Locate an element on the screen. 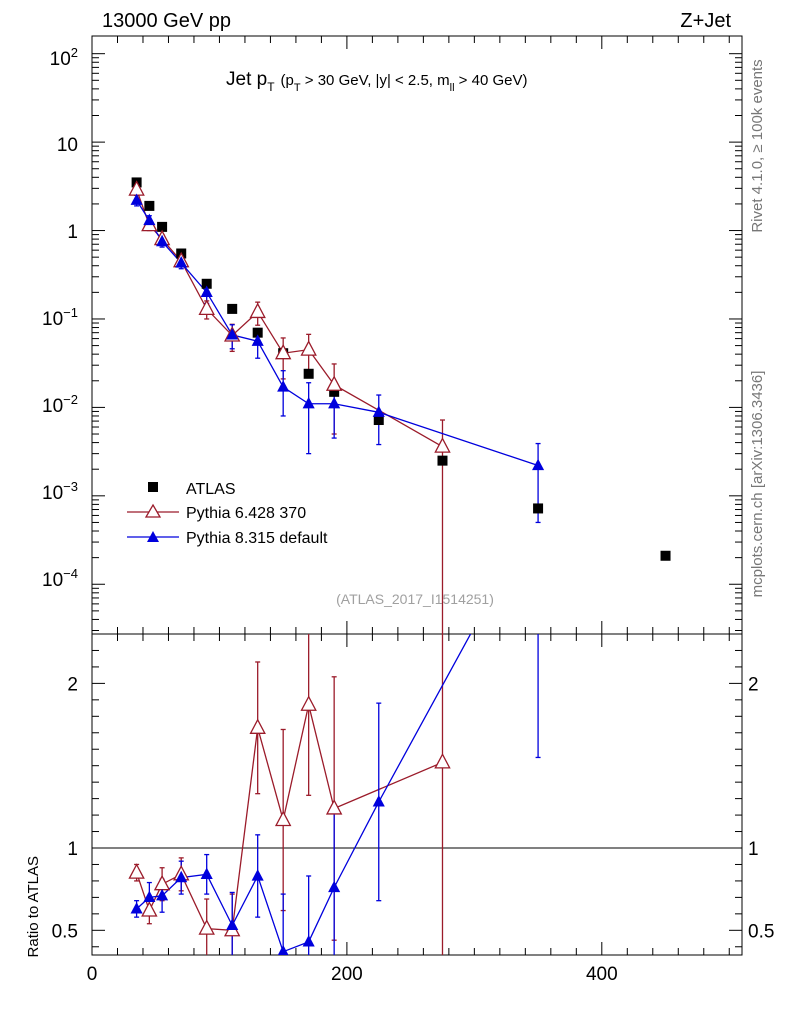  ratio-tick-label-right: 2 is located at coordinates (753, 684).